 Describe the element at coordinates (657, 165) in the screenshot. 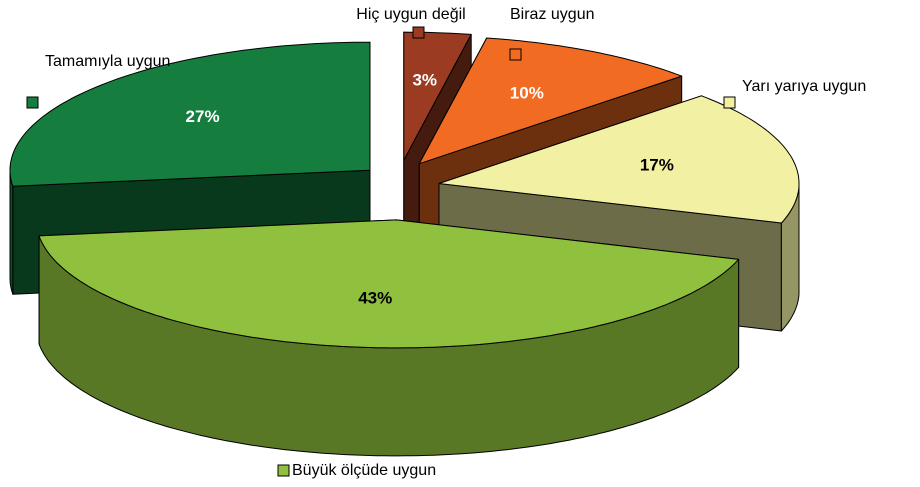

I see `slice-label: 17%` at that location.